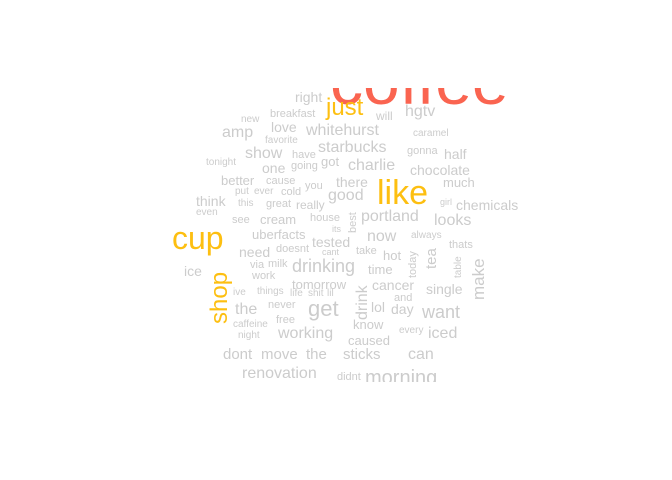  What do you see at coordinates (193, 271) in the screenshot?
I see `word: ice` at bounding box center [193, 271].